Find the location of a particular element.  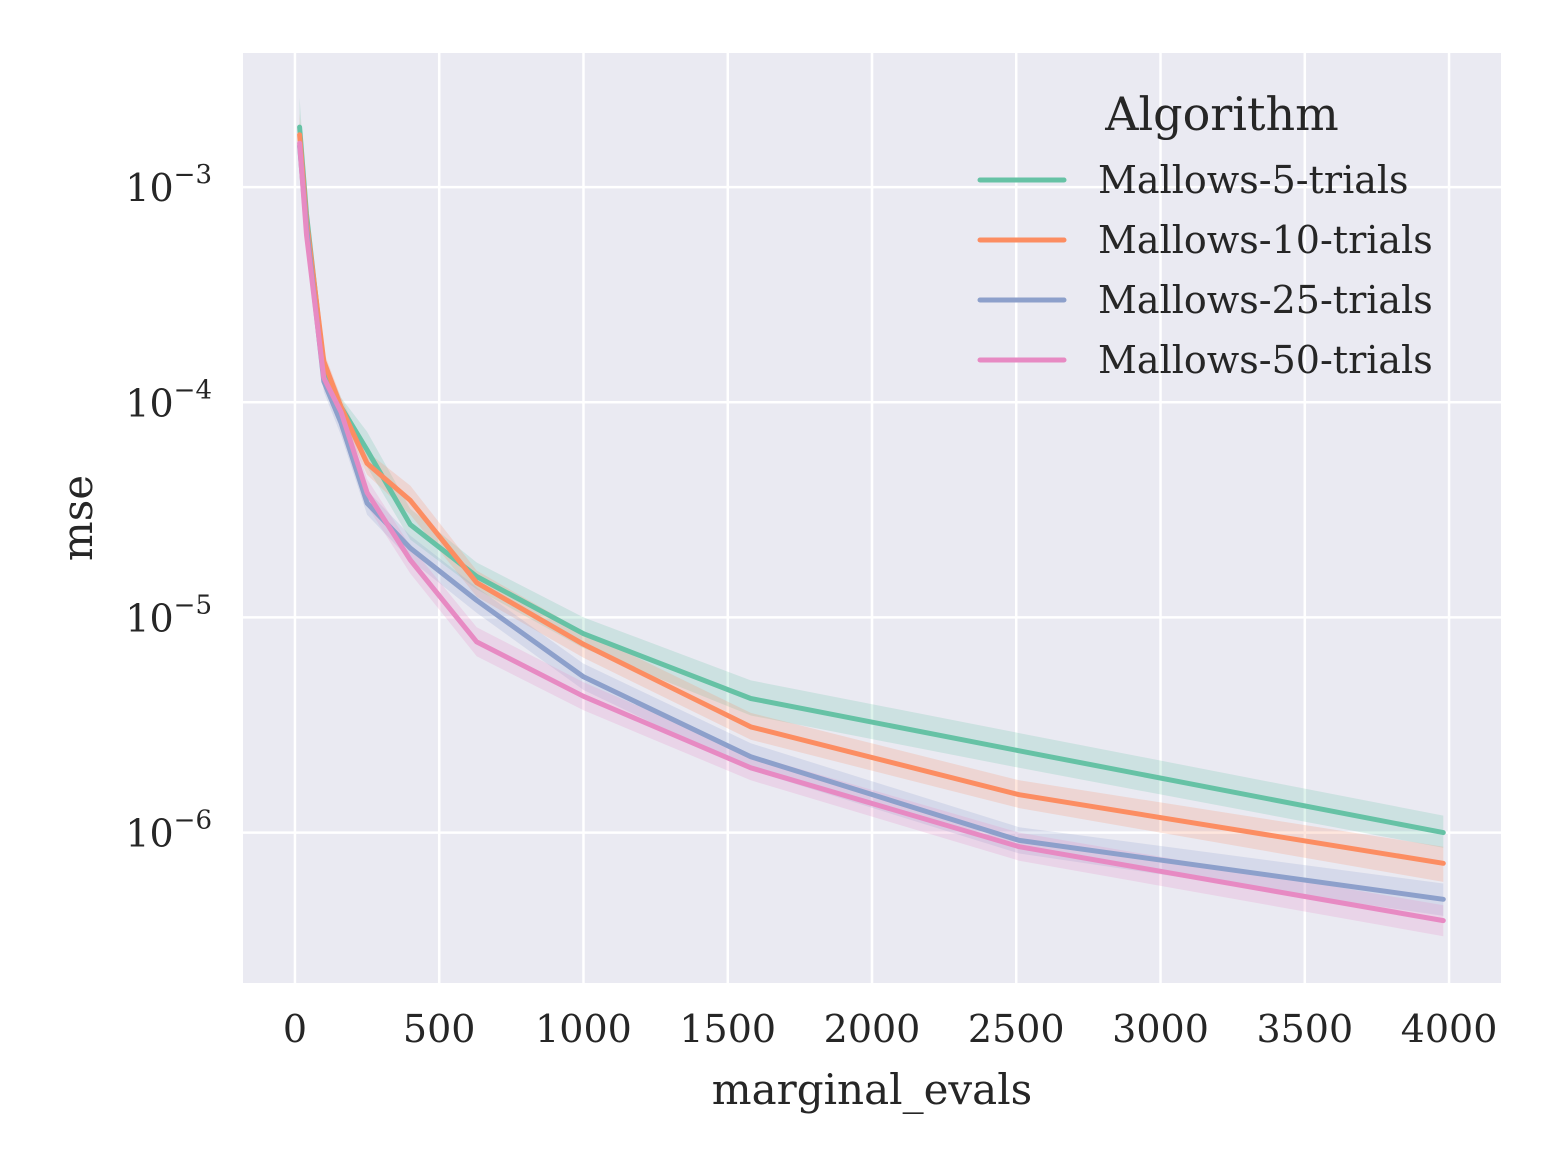

x-tick-label: 1500 is located at coordinates (727, 1029).